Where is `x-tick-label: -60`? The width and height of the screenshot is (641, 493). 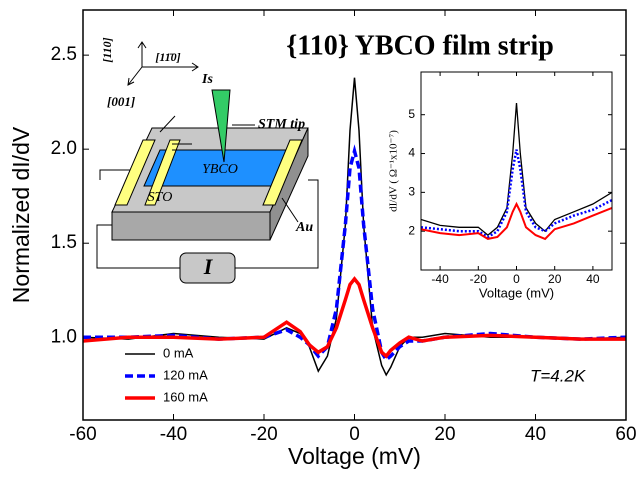 x-tick-label: -60 is located at coordinates (82, 434).